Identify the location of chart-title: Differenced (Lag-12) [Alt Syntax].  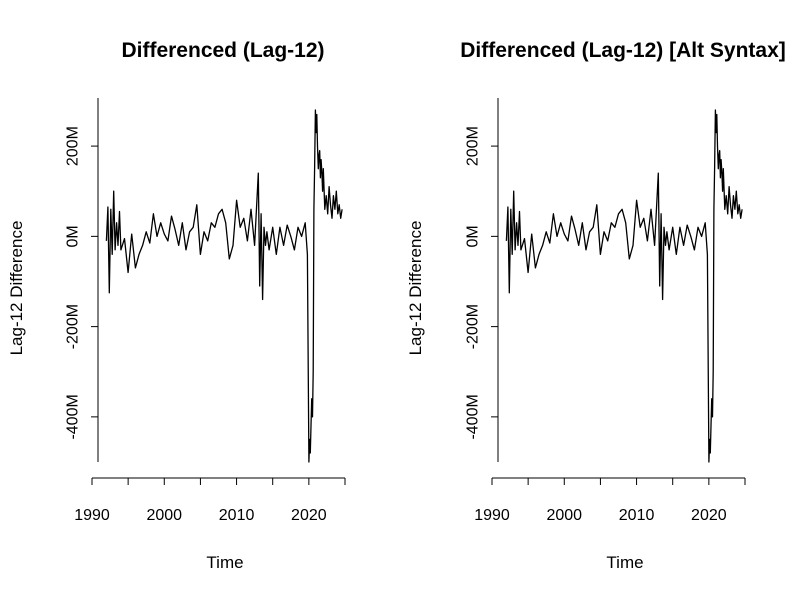
(623, 50).